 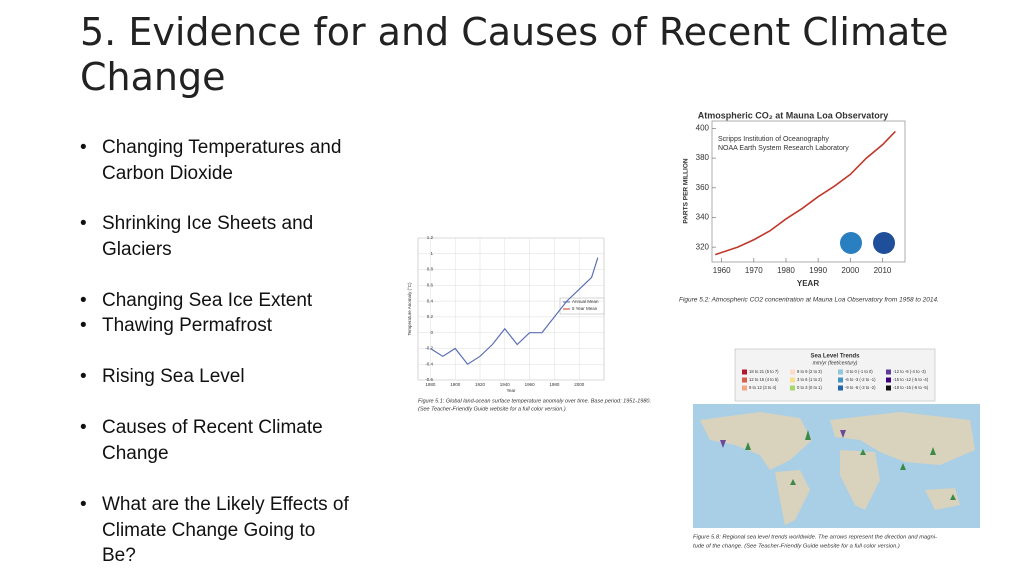 I want to click on legend-label: Annual Mean, so click(x=585, y=301).